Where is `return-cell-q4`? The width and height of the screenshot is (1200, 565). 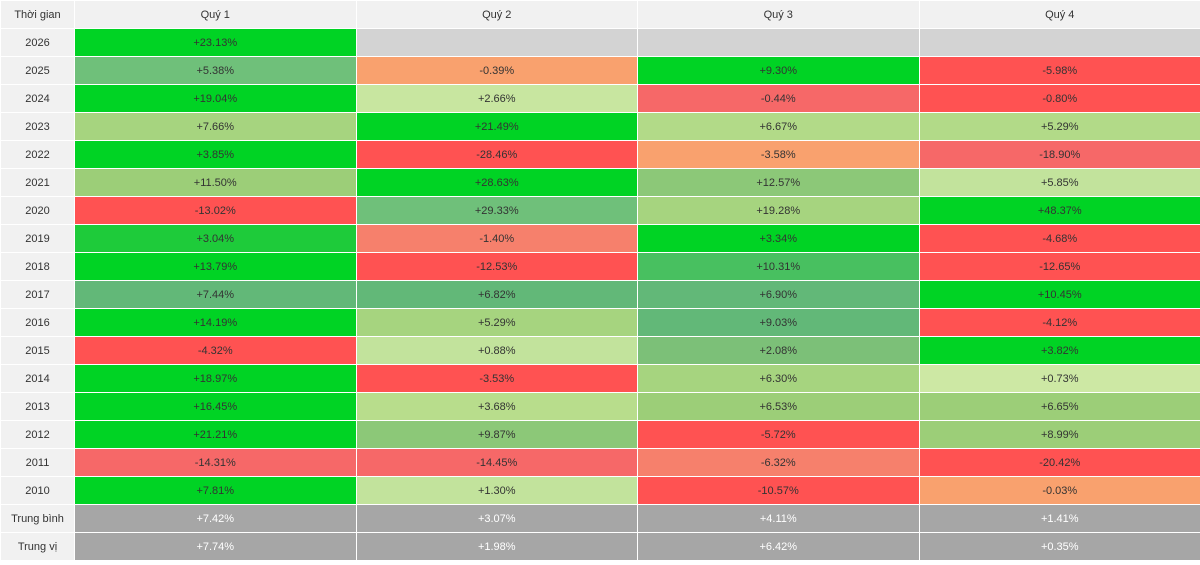 return-cell-q4 is located at coordinates (1059, 42).